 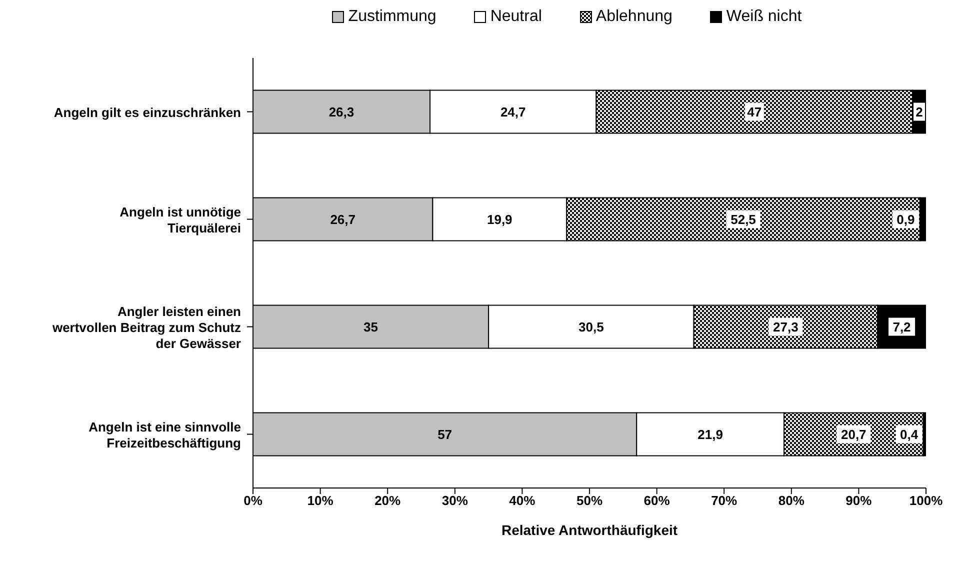 I want to click on data-label: 7,2, so click(x=901, y=326).